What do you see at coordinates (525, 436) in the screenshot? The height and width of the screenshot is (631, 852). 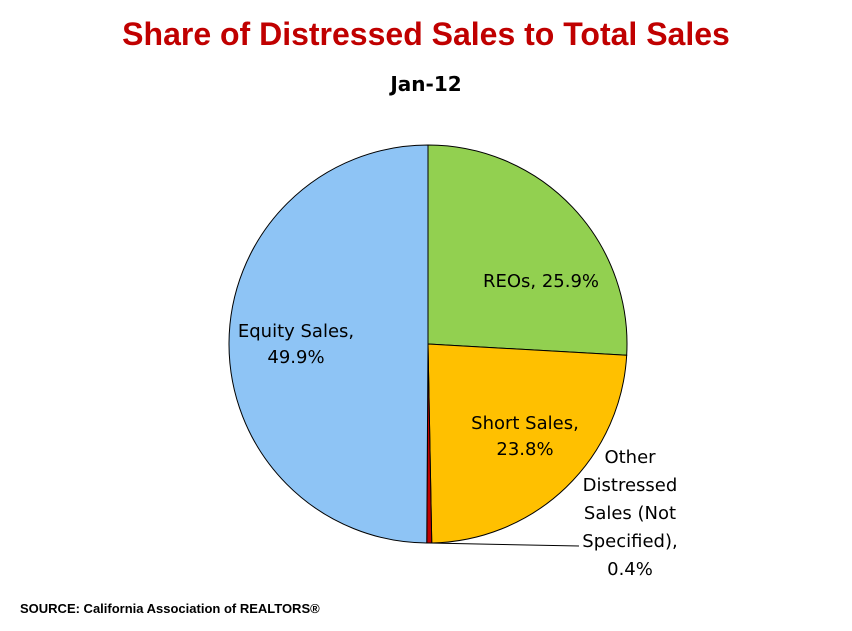 I see `data-label-short-sales: Short Sales, 23.8%` at bounding box center [525, 436].